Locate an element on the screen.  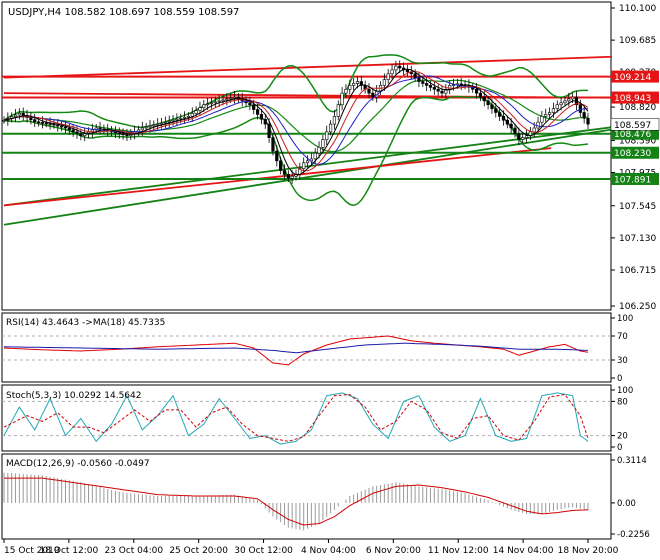
rsi-panel-frame is located at coordinates (306, 347).